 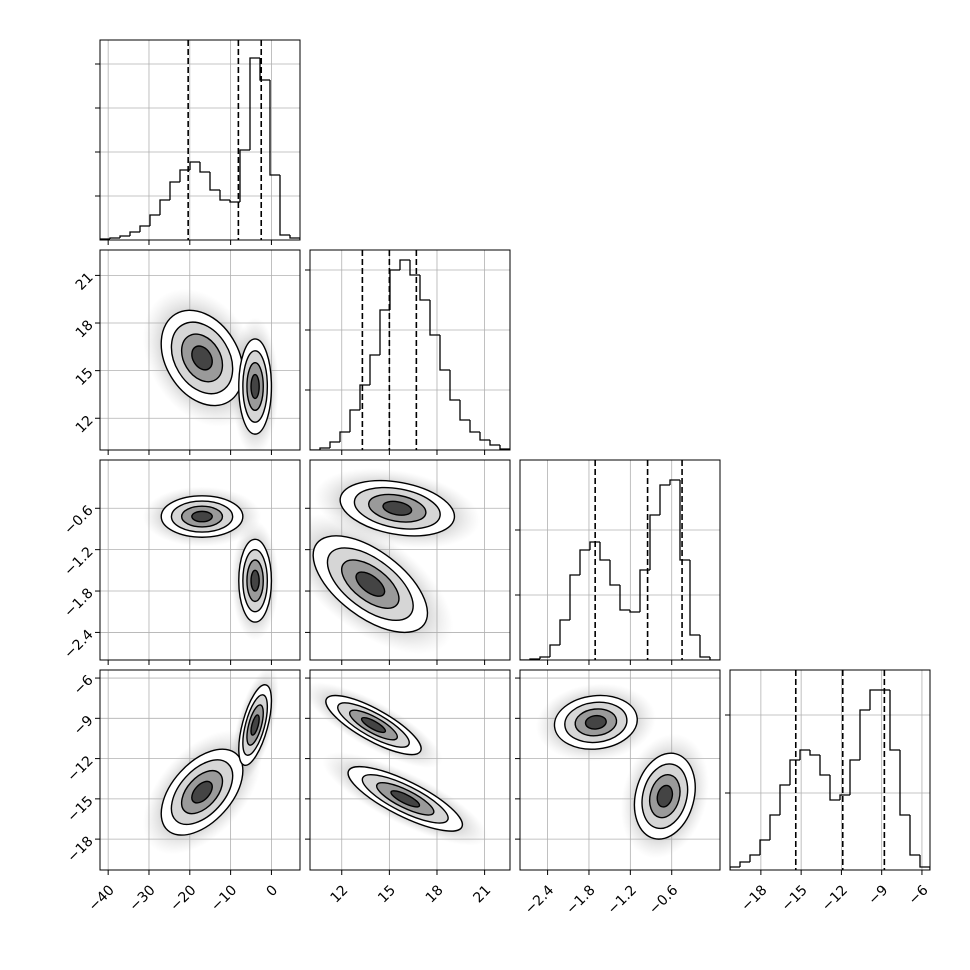 I want to click on x-tick-label: −6, so click(x=919, y=895).